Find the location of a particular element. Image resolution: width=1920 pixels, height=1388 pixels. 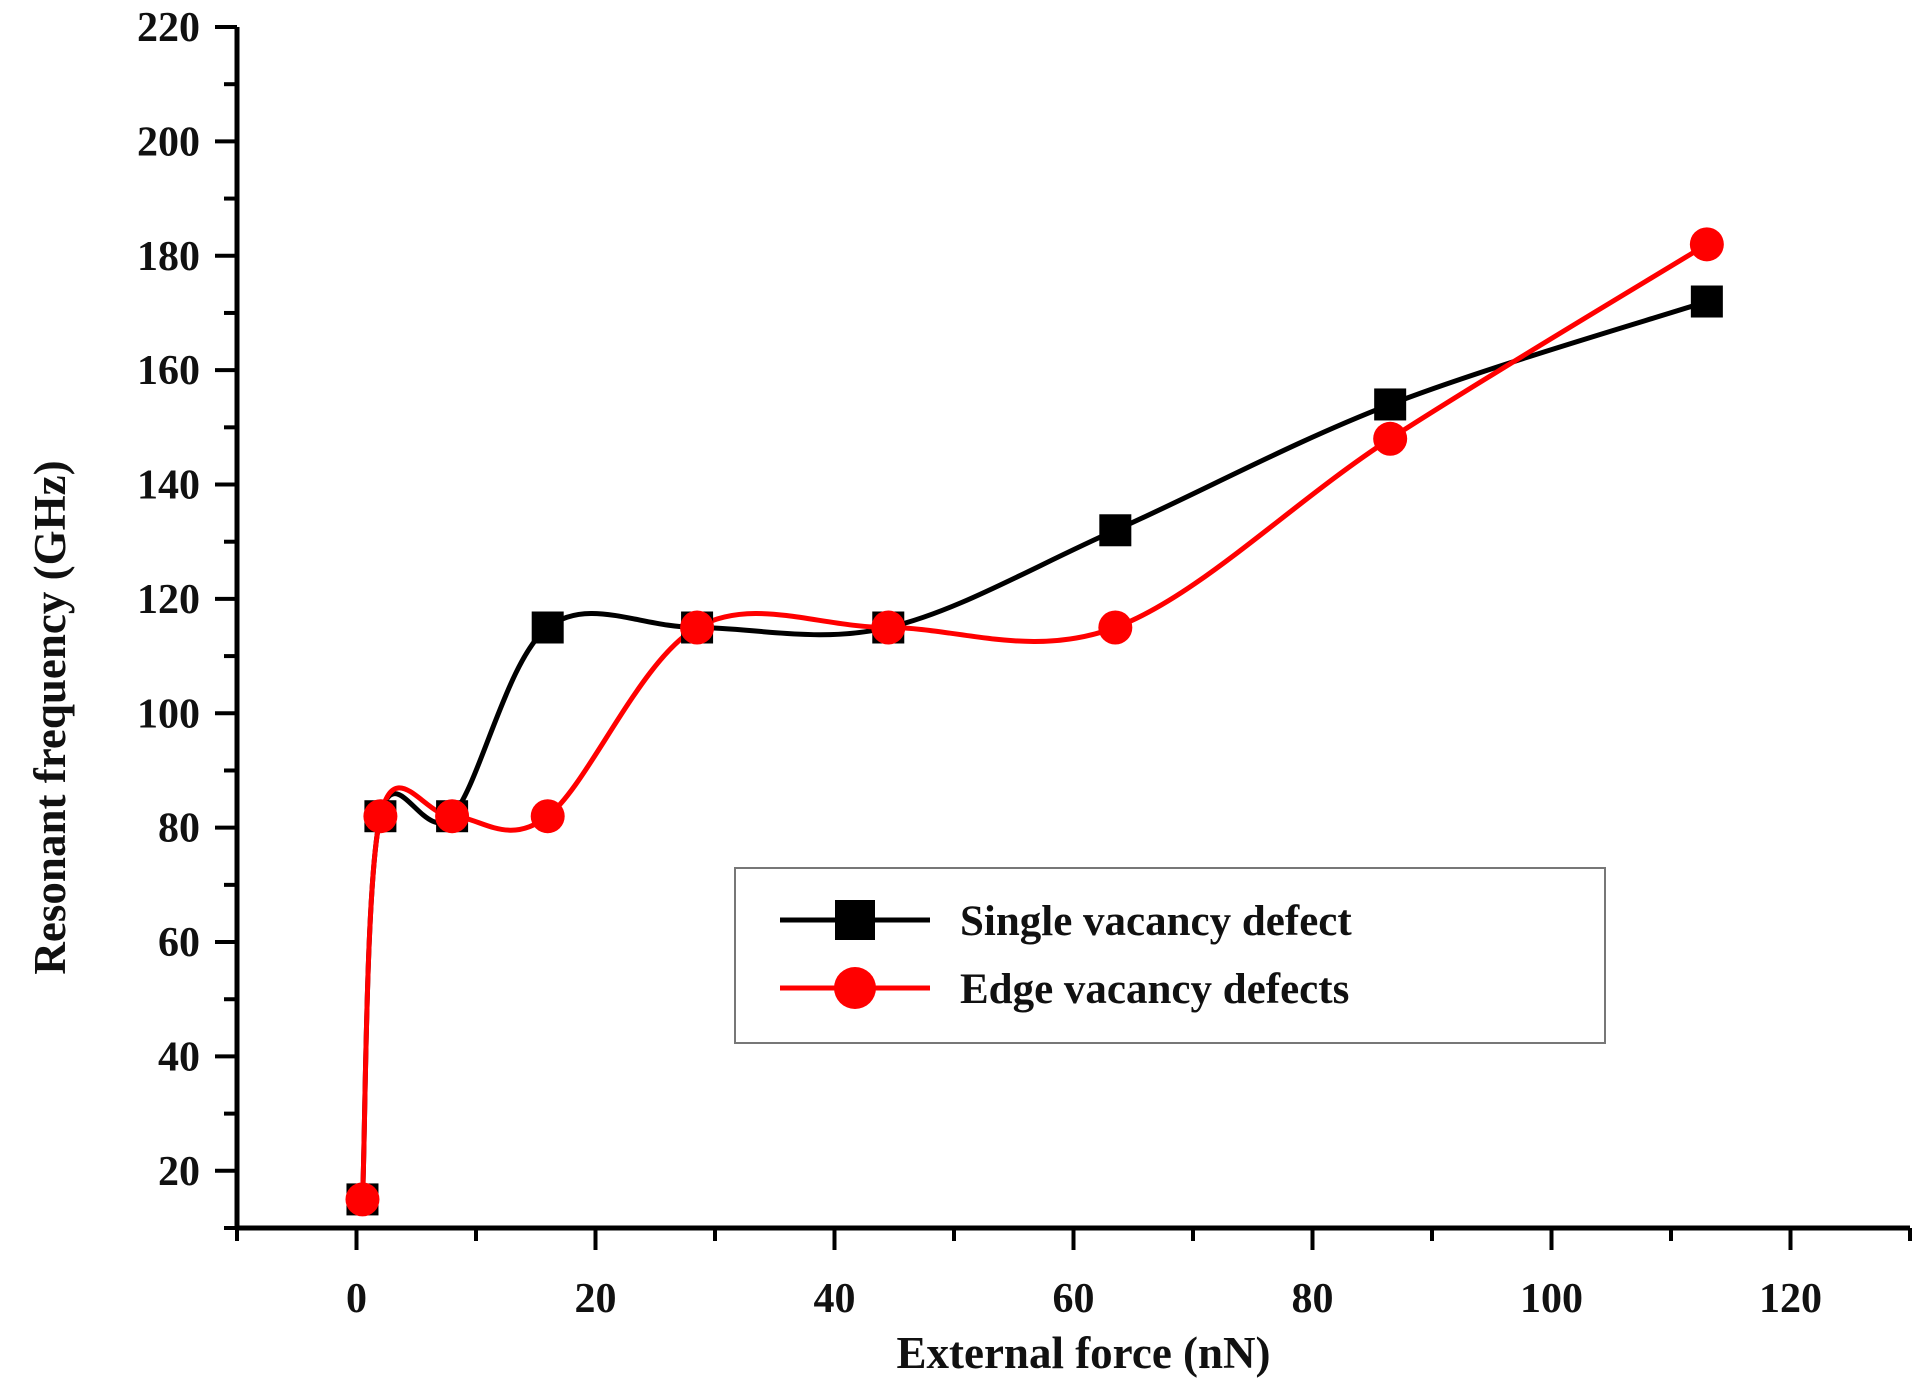

x-axis-title: External force (nN) is located at coordinates (1083, 1353).